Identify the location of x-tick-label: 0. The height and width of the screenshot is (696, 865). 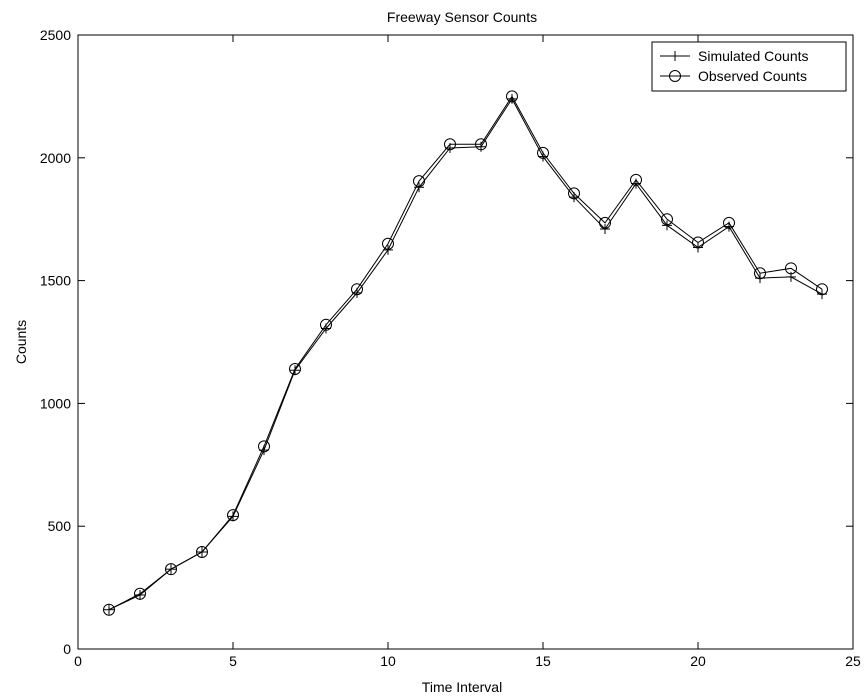
(78, 661).